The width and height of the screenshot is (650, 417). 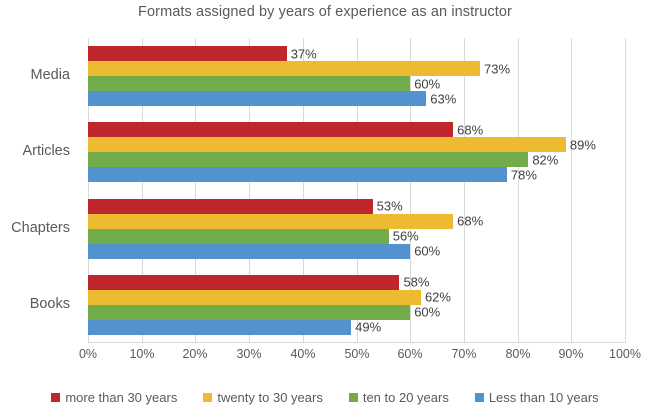 I want to click on bar-group: 58% 62% 60% 49%, so click(x=356, y=304).